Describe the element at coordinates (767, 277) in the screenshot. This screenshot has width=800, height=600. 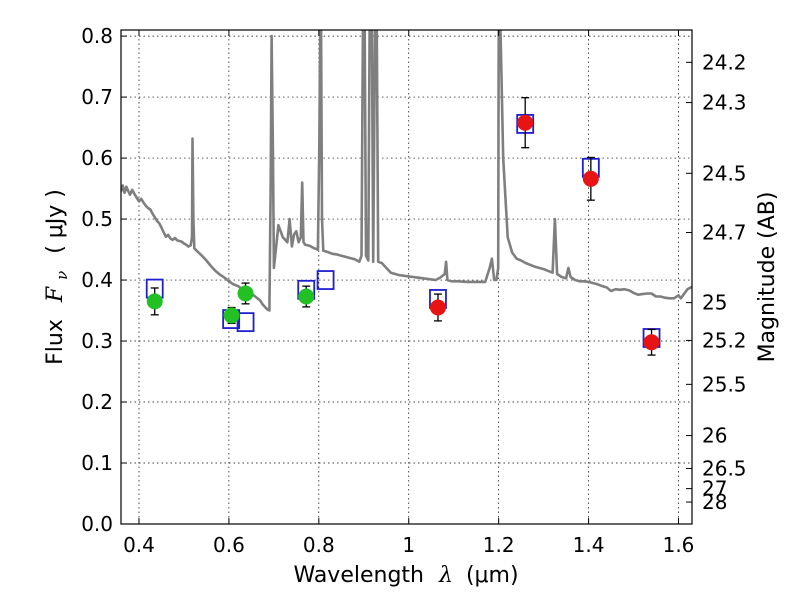
I see `secondary-y-axis-label: Magnitude (AB)` at that location.